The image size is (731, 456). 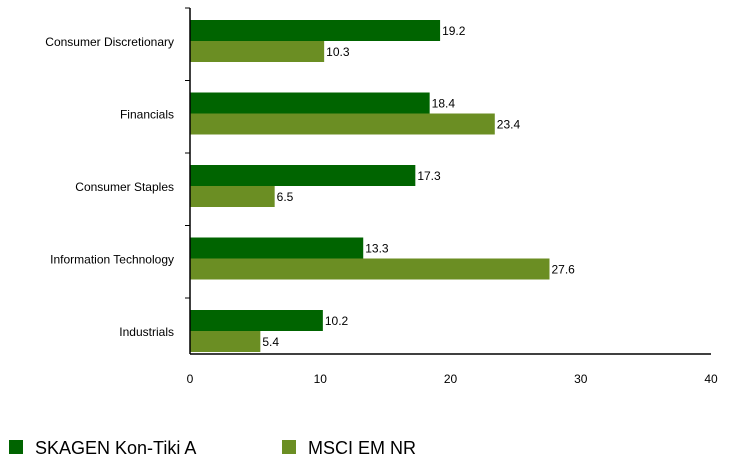 What do you see at coordinates (377, 249) in the screenshot?
I see `value-label: 13.3` at bounding box center [377, 249].